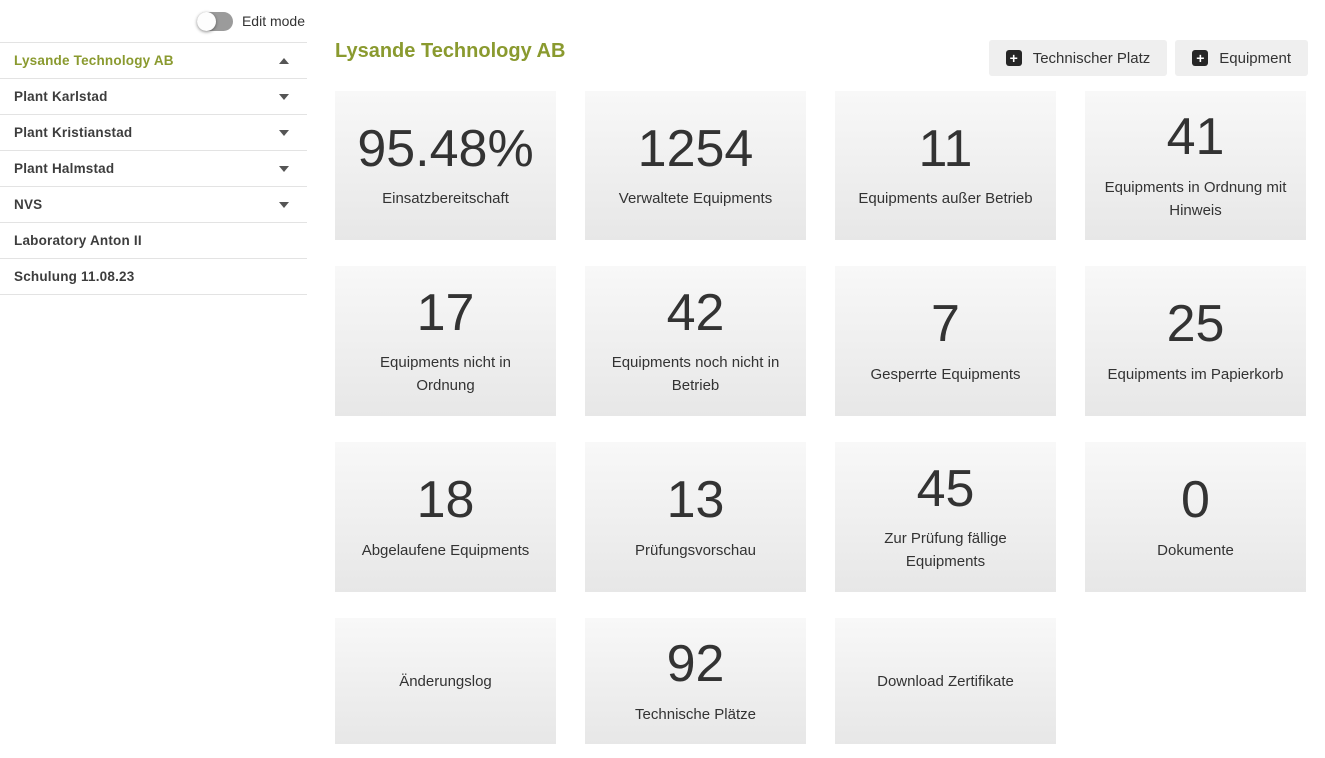 This screenshot has width=1325, height=758. I want to click on edit-mode-toggle, so click(214, 21).